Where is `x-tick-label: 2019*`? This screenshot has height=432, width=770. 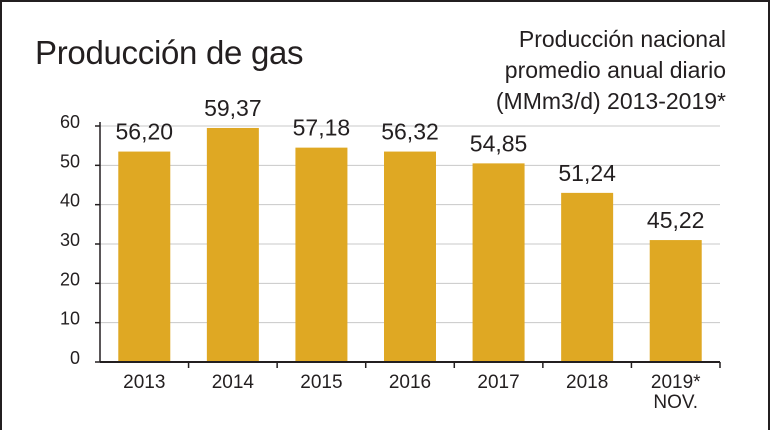
x-tick-label: 2019* is located at coordinates (676, 382).